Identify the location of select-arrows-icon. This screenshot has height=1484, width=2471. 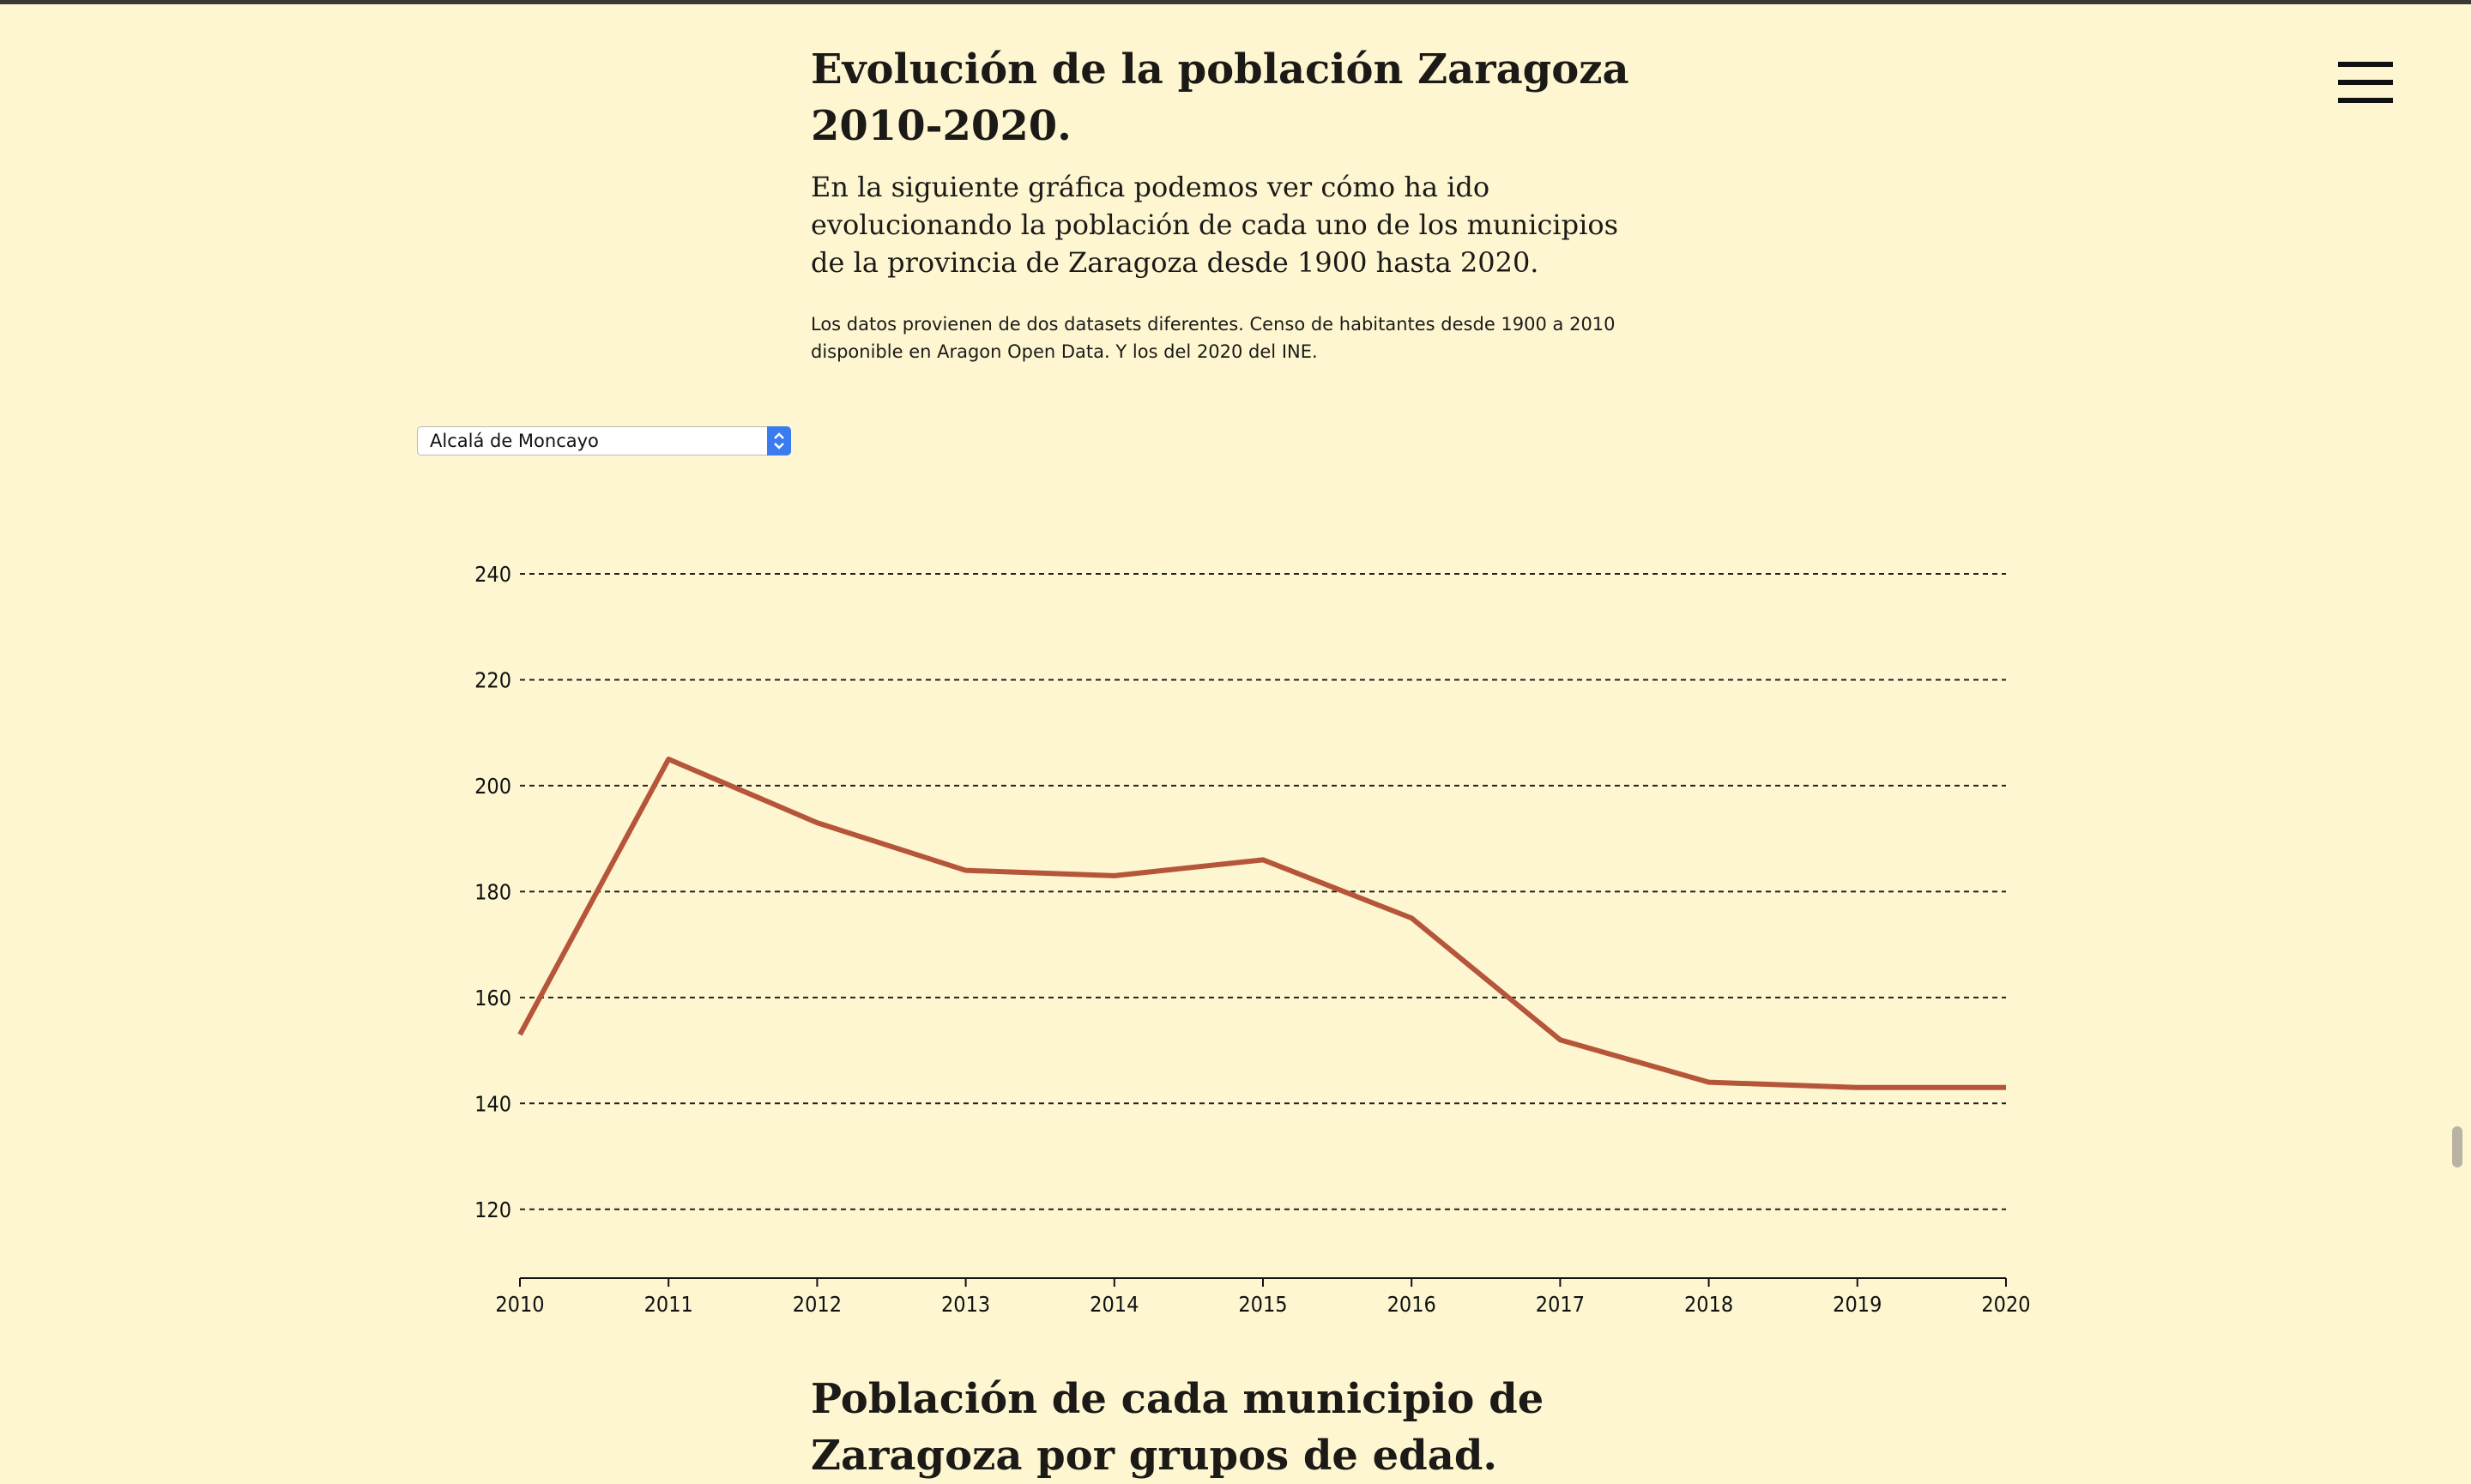
(779, 440).